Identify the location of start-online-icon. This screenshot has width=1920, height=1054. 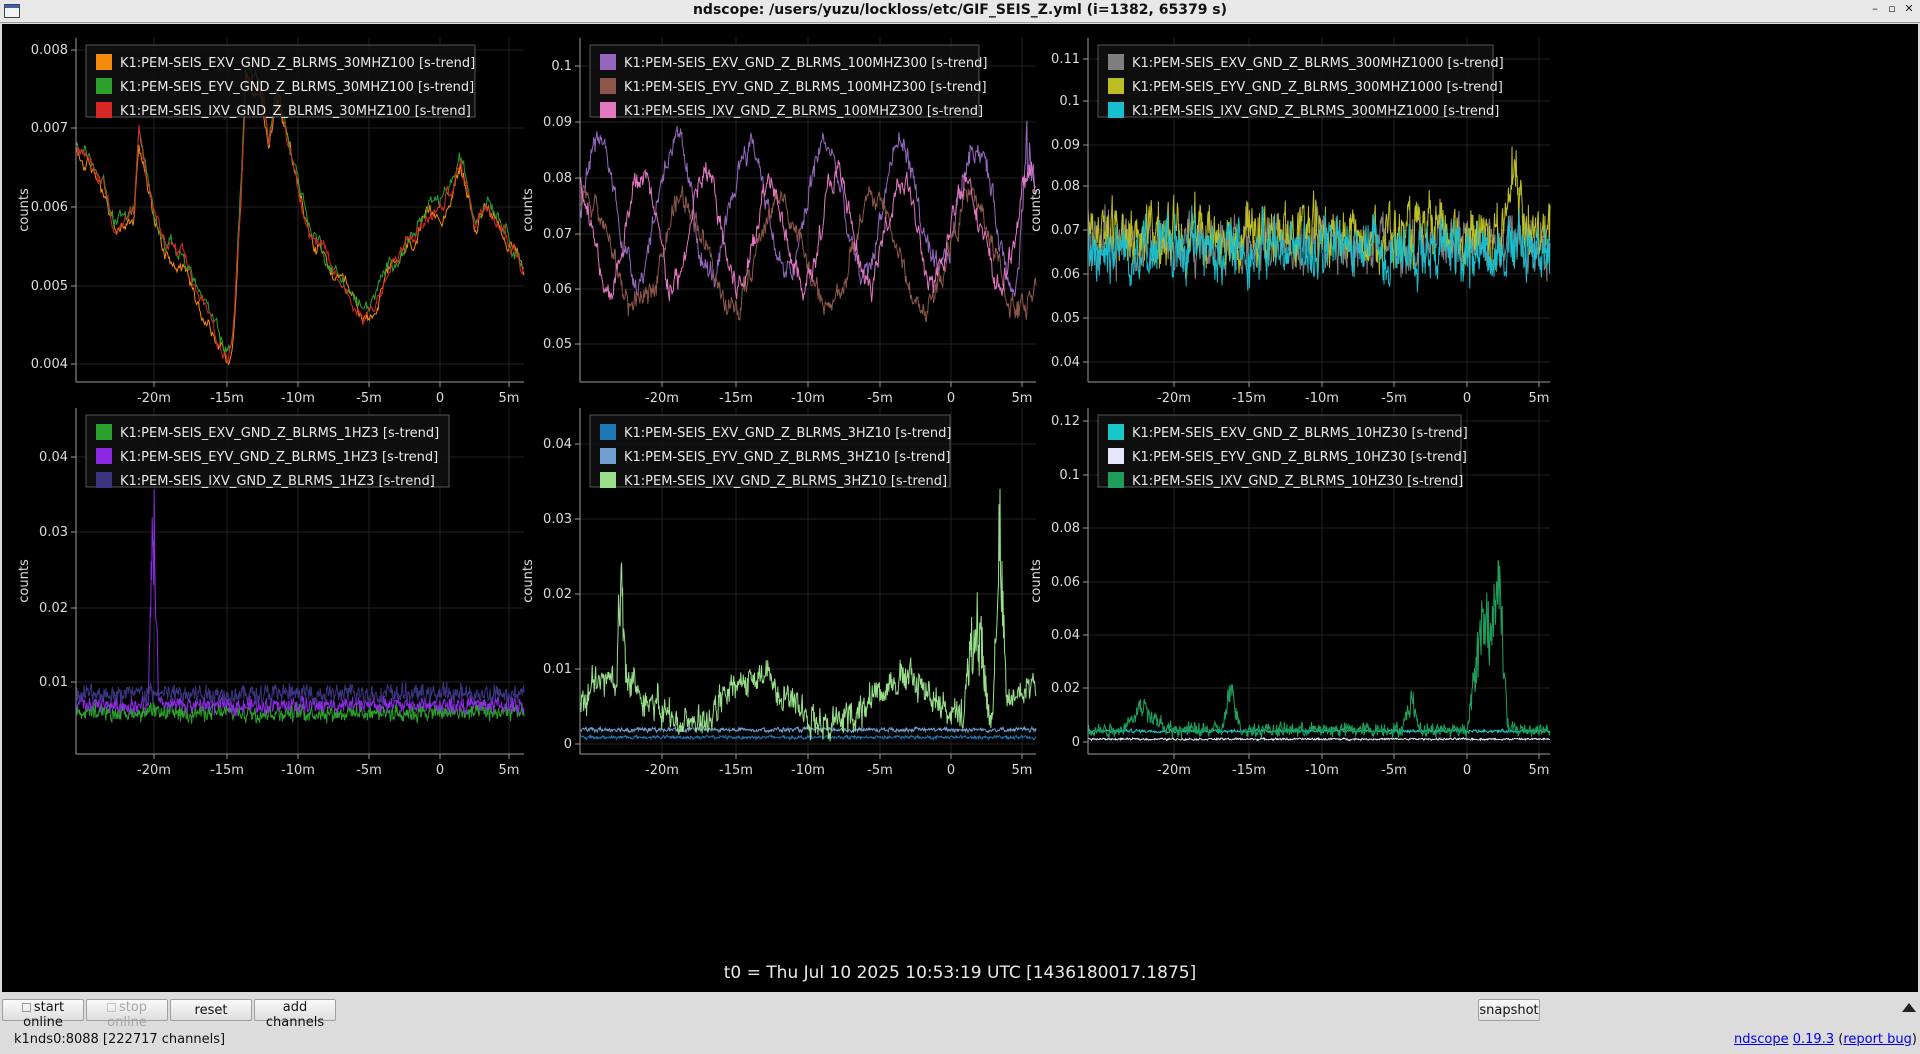
(26, 1007).